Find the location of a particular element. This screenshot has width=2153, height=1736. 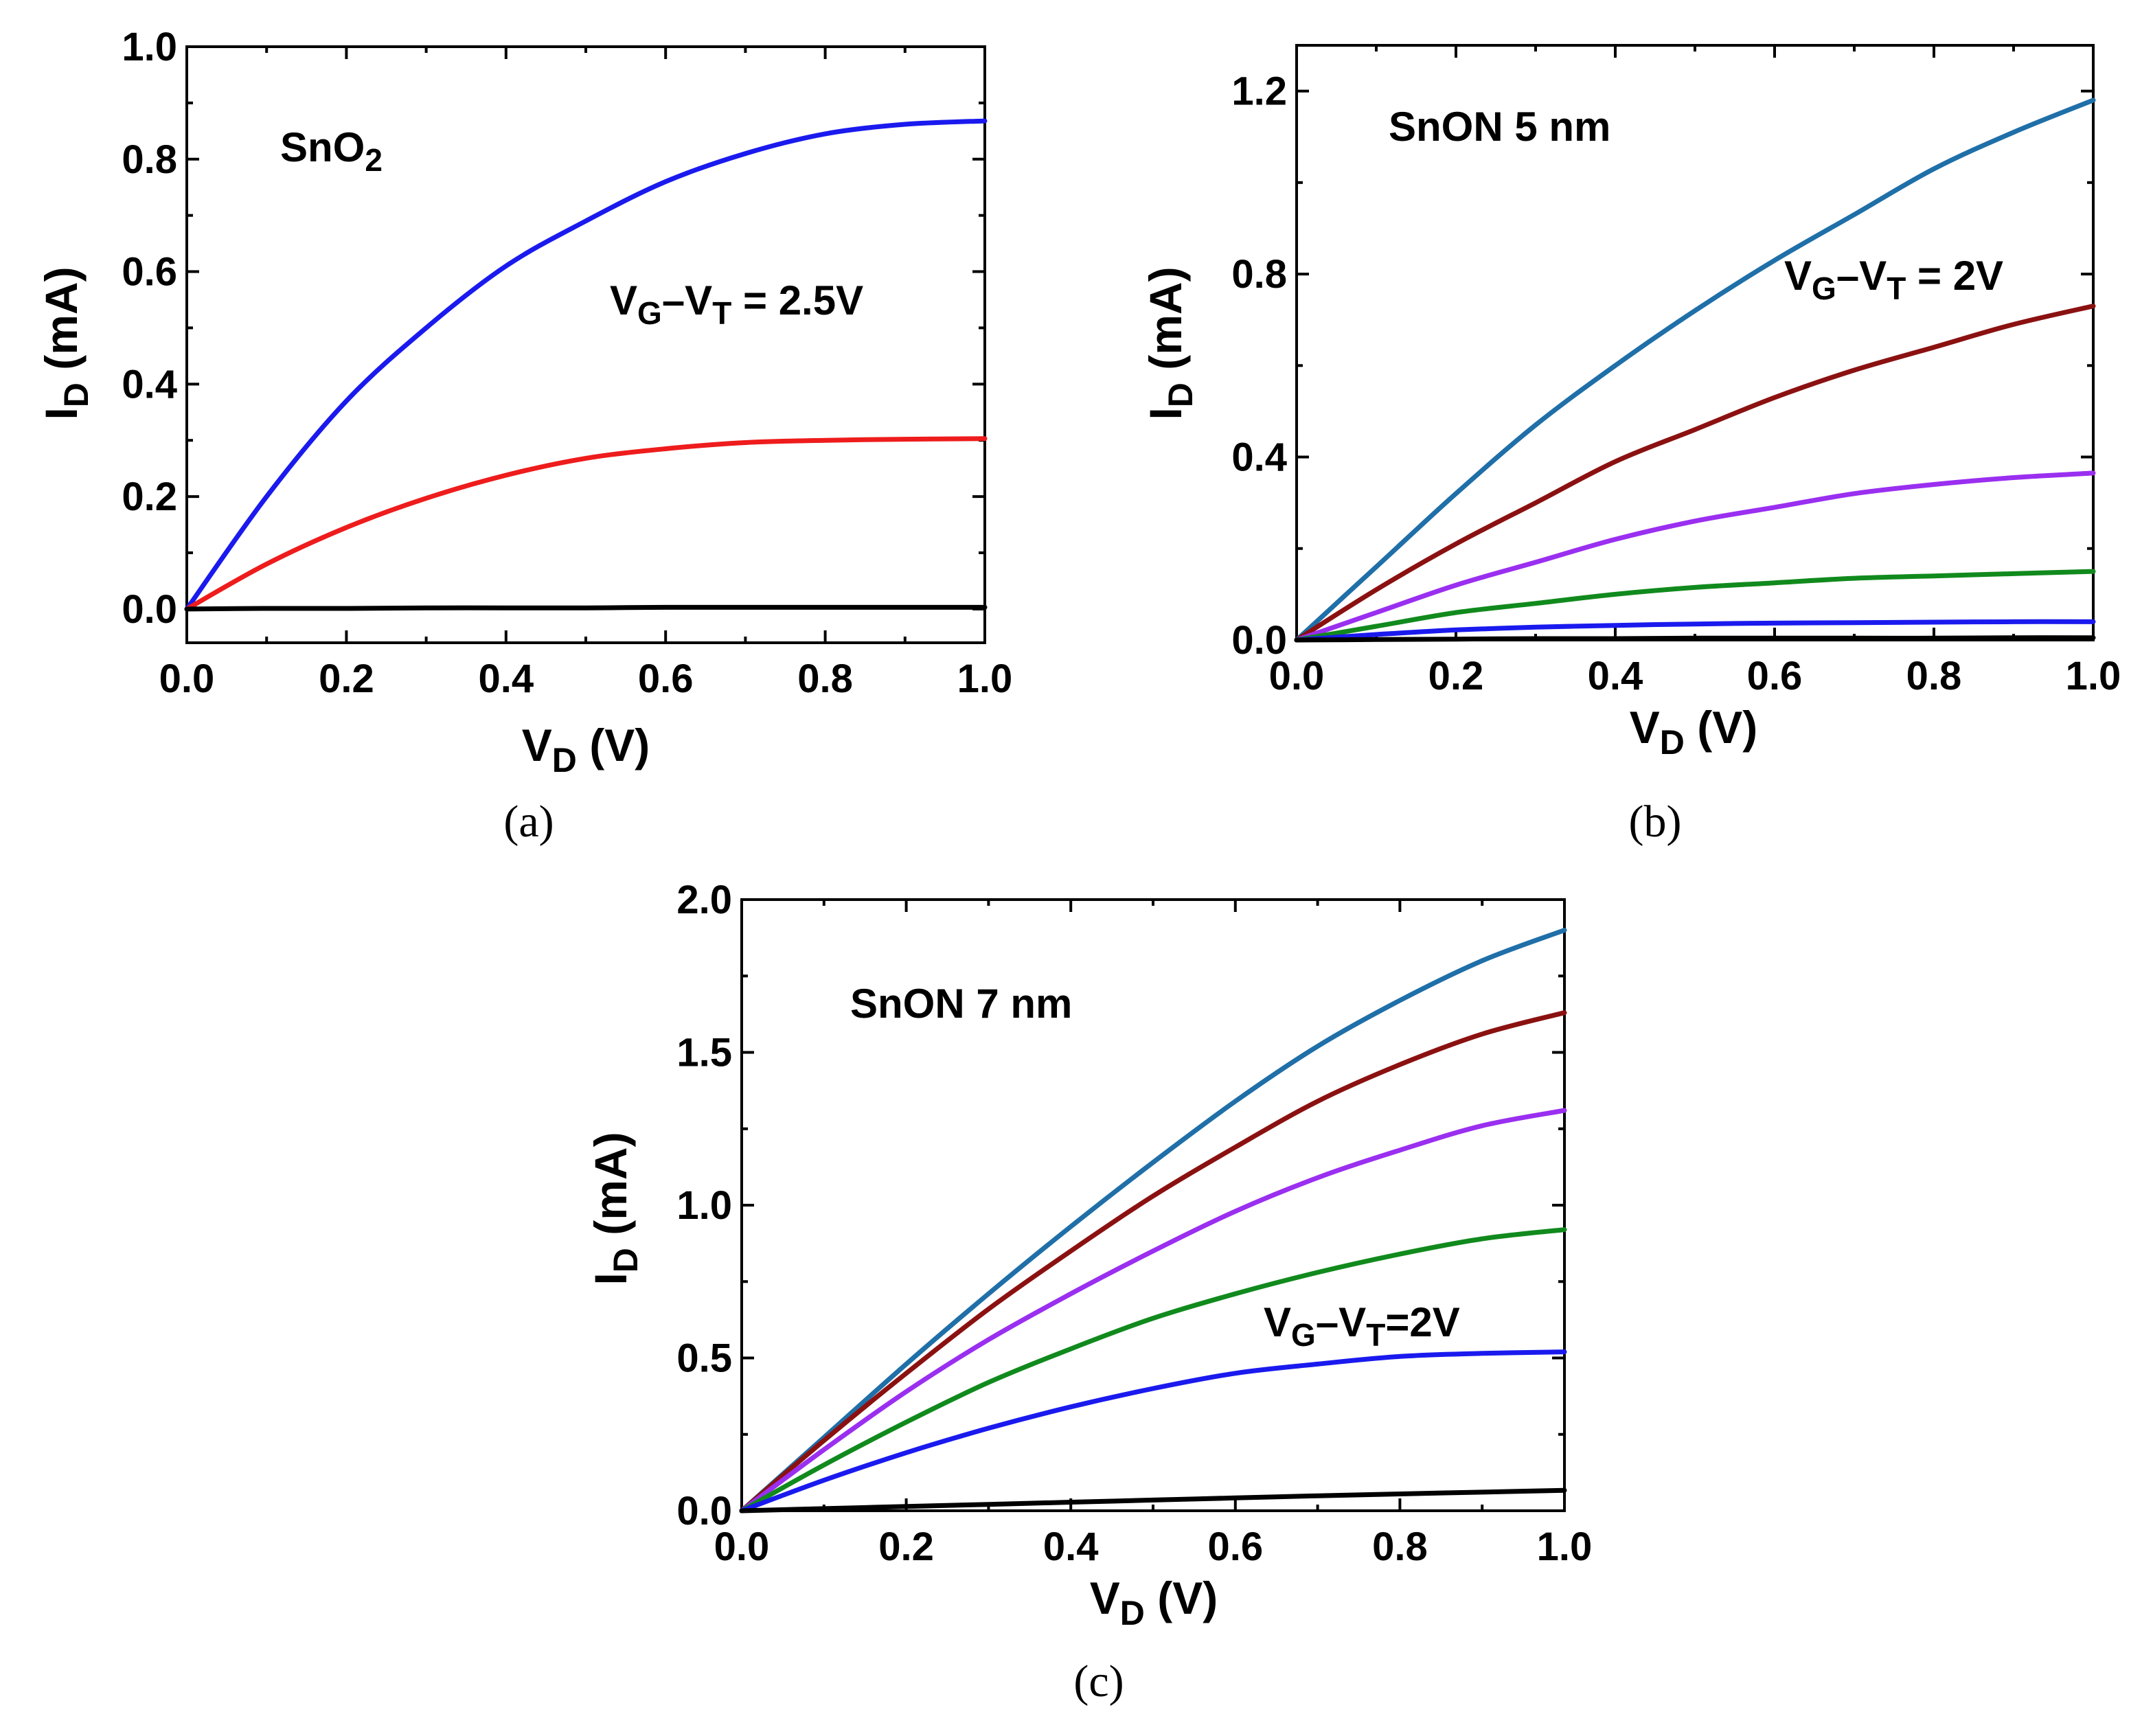

series-line-black-a is located at coordinates (586, 608).